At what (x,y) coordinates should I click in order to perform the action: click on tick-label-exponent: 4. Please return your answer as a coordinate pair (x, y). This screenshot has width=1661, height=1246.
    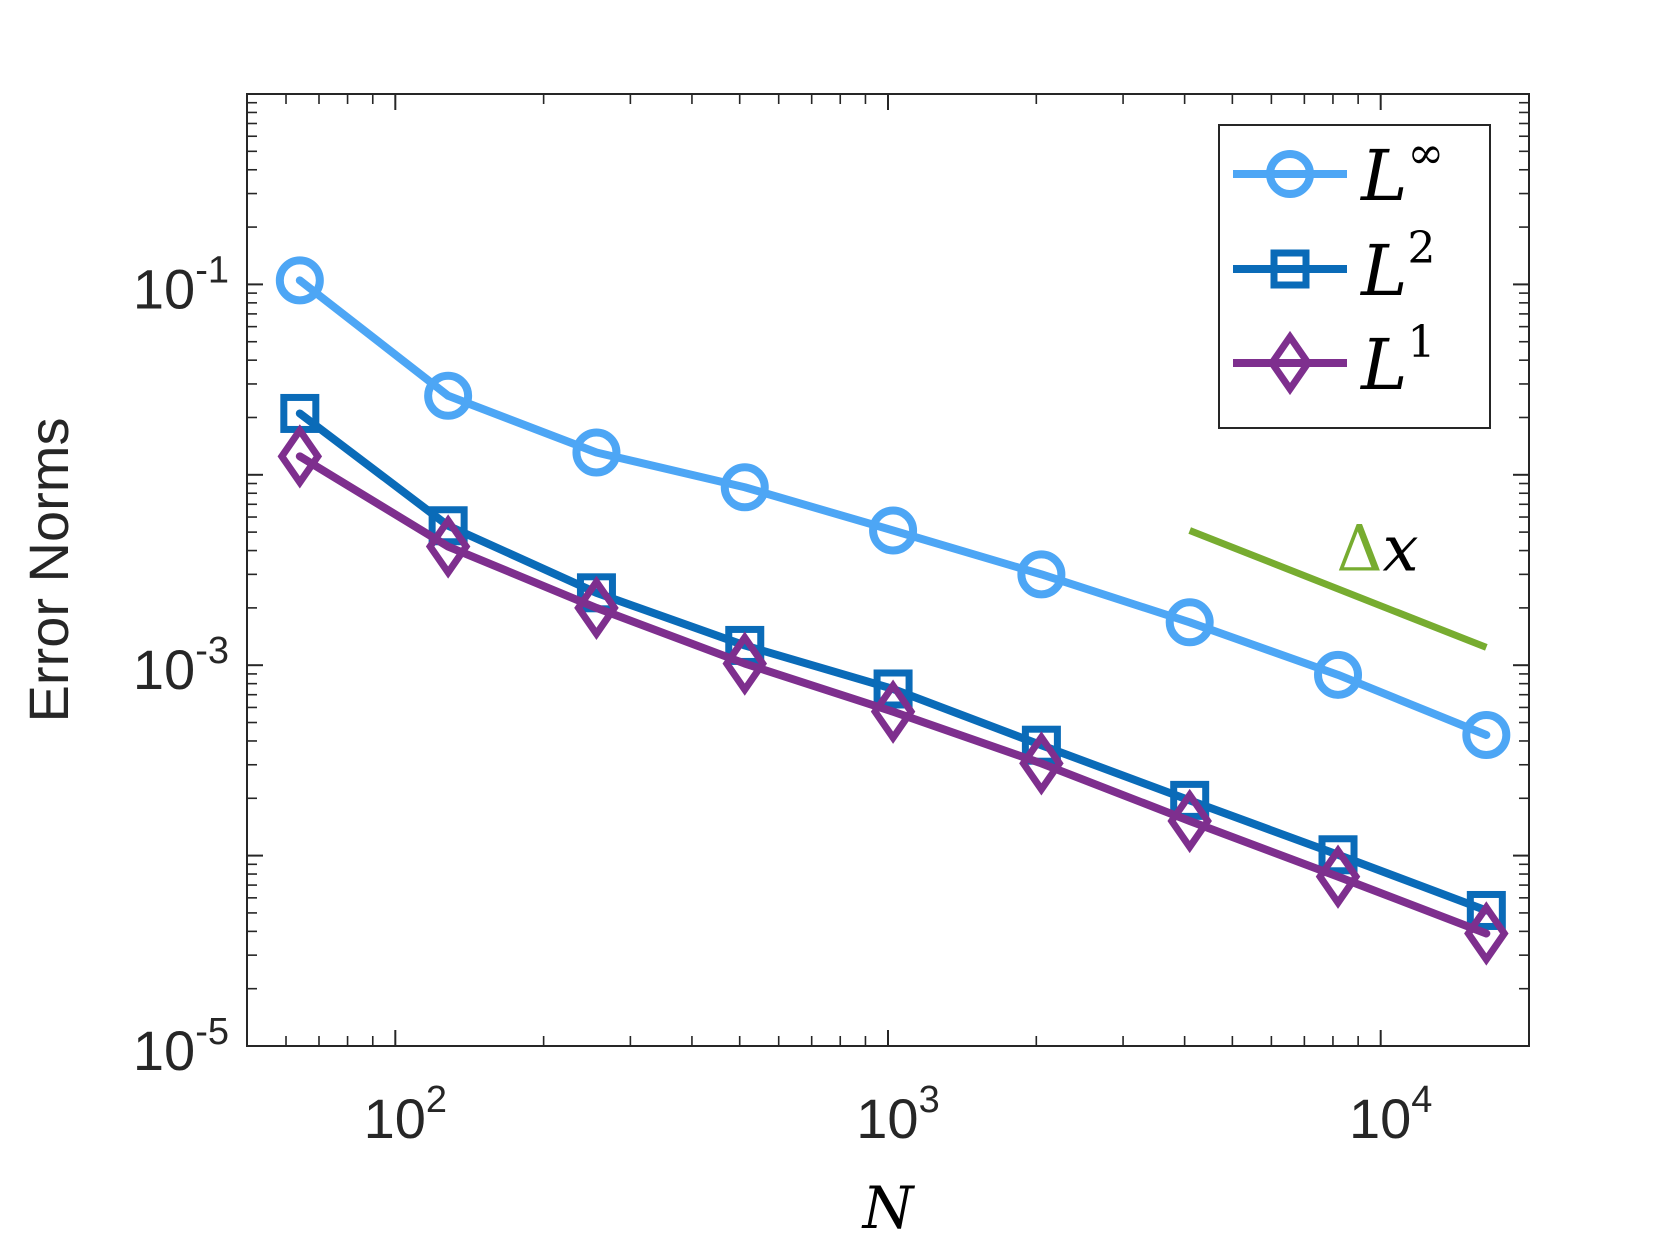
    Looking at the image, I should click on (1421, 1100).